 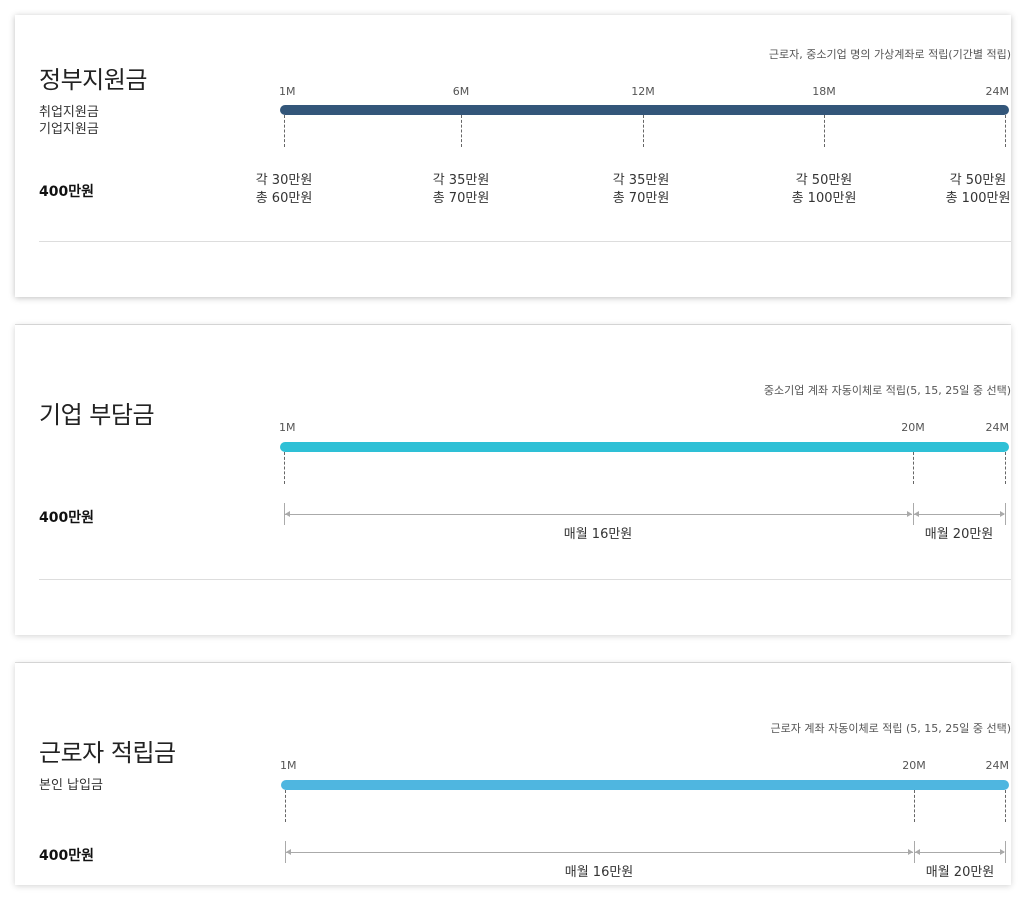 I want to click on tick-label: 18M, so click(x=824, y=91).